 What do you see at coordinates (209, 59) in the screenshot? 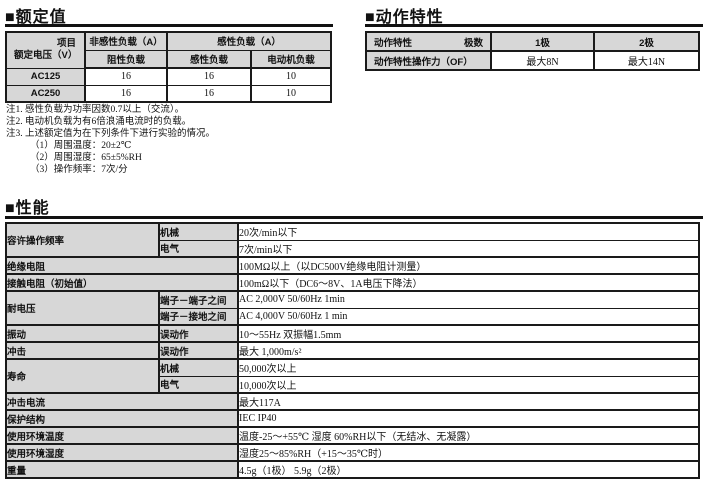
I see `rated-subhead-inductive: 感性负载` at bounding box center [209, 59].